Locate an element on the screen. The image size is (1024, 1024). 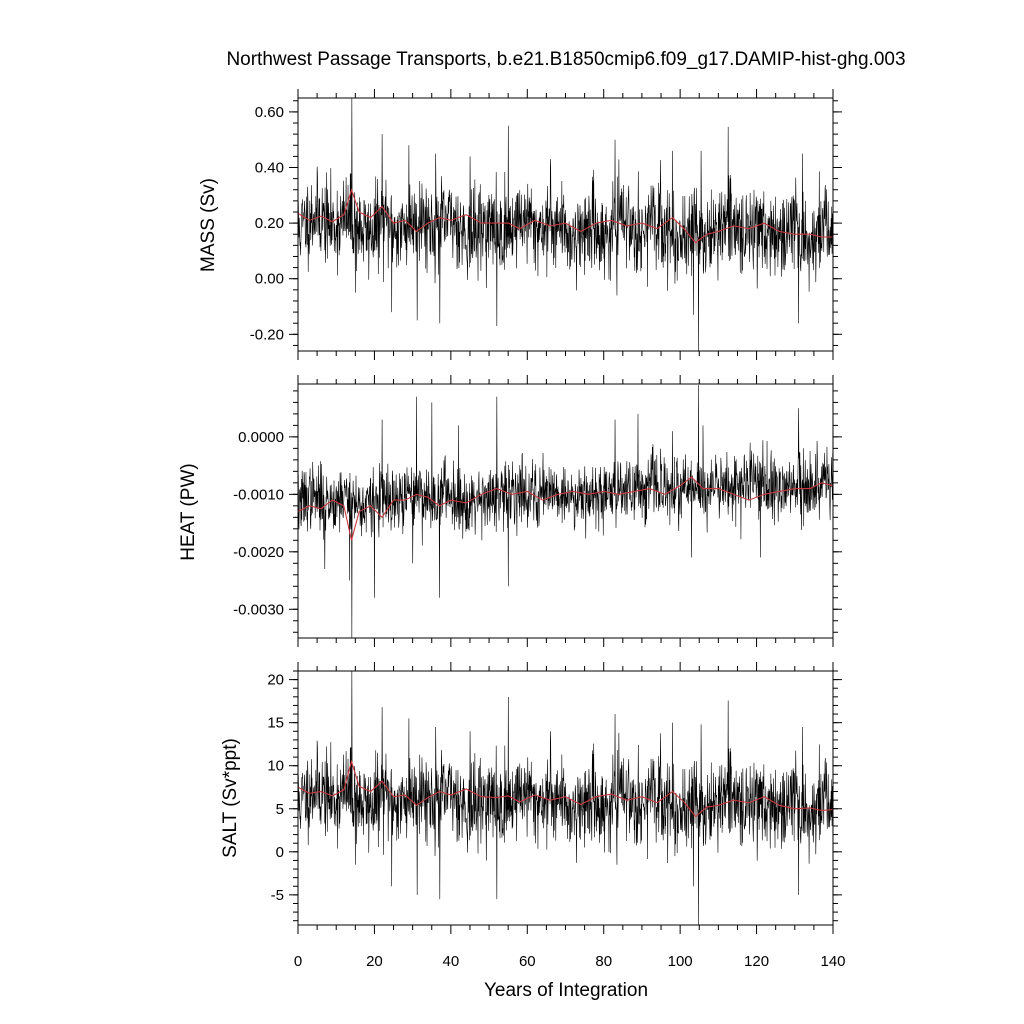
mass-y-tick-label: 0.20 is located at coordinates (269, 223).